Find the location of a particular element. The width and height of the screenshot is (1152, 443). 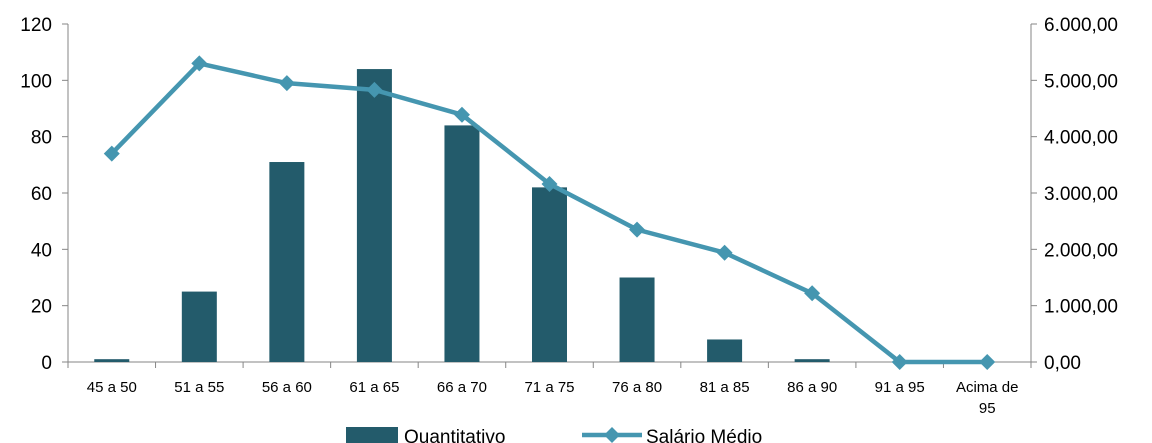

x-category-label: 61 a 65 is located at coordinates (374, 387).